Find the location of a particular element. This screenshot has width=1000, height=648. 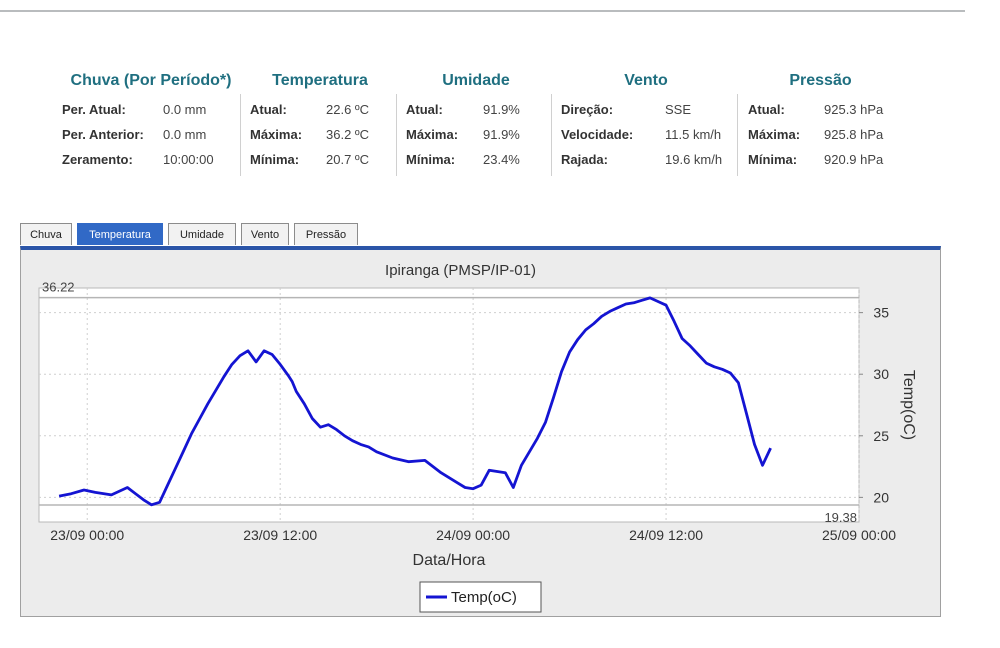

label: Per. Anterior: is located at coordinates (103, 134).